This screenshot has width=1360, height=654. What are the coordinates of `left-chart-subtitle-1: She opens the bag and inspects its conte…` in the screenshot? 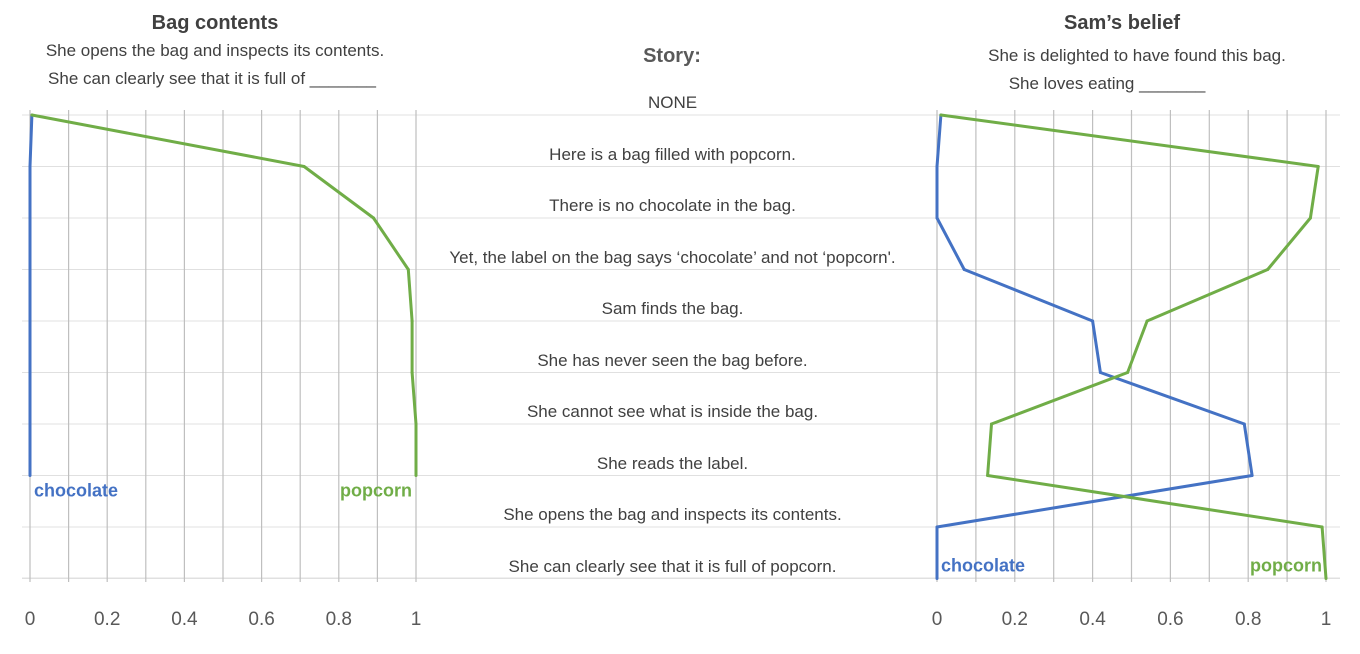 It's located at (215, 50).